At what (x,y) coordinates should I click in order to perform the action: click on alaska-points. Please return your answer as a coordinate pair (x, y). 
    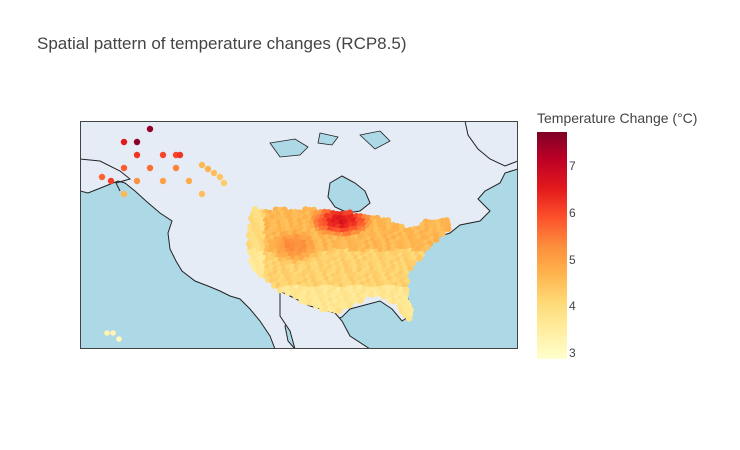
    Looking at the image, I should click on (163, 161).